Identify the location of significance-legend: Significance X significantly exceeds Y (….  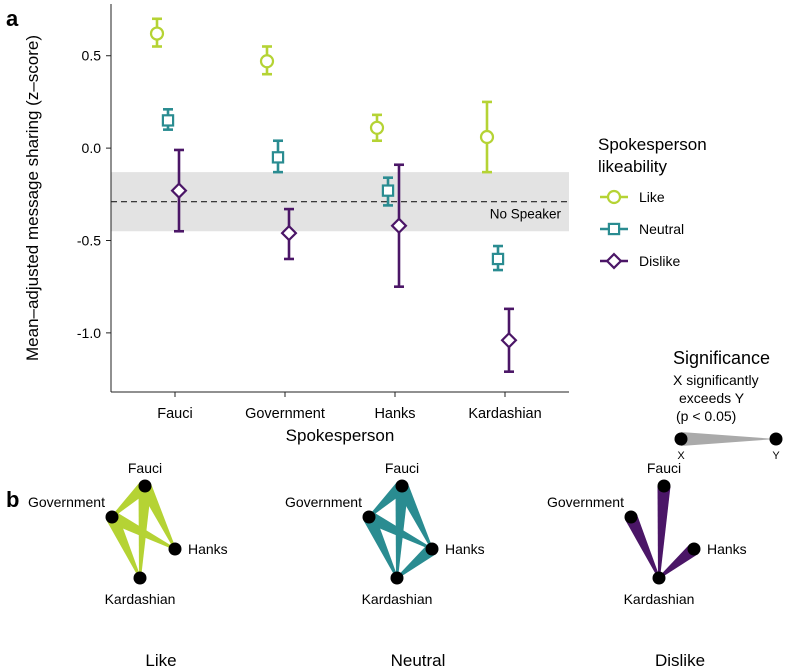
(728, 405).